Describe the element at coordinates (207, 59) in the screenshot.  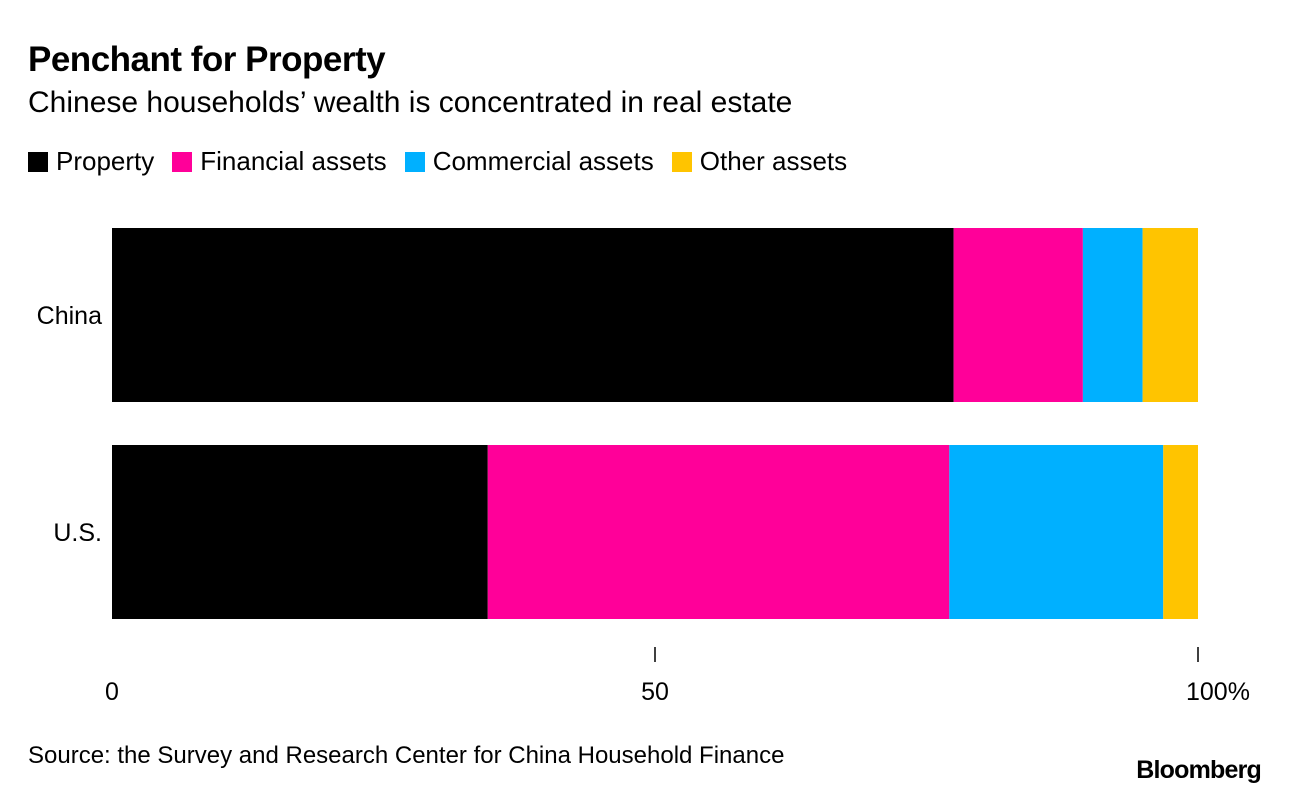
I see `chart-title: Penchant for Property` at that location.